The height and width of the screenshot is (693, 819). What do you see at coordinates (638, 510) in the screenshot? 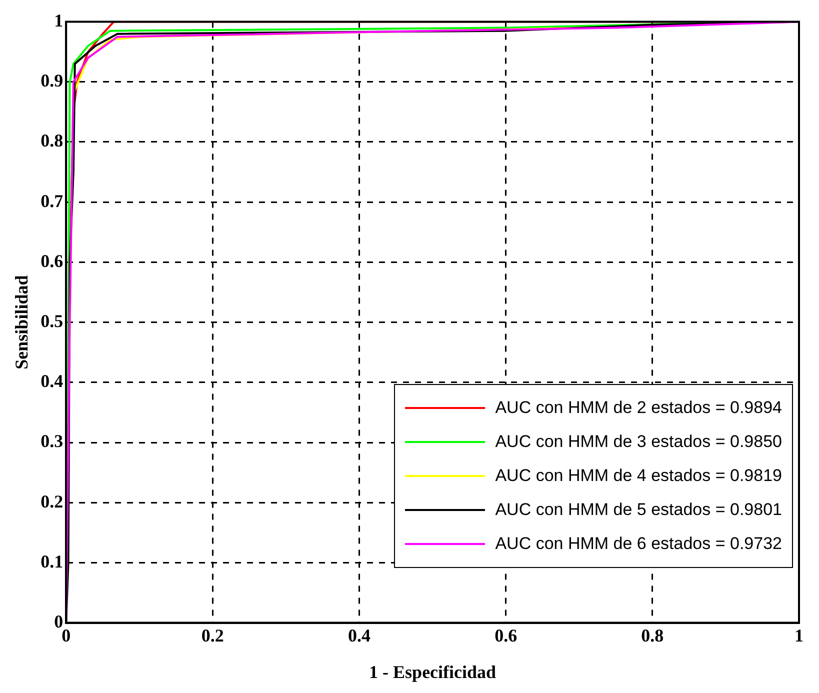
I see `legend-label: AUC con HMM de 5 estados = 0.9801` at bounding box center [638, 510].